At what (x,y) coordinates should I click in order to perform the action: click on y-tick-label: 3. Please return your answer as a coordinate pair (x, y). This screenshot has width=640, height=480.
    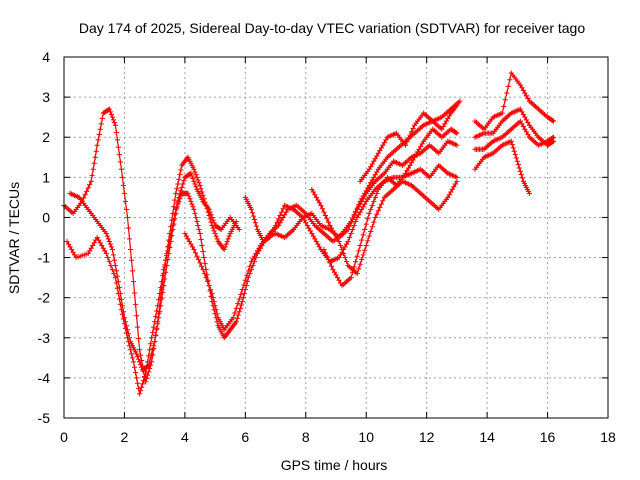
    Looking at the image, I should click on (46, 97).